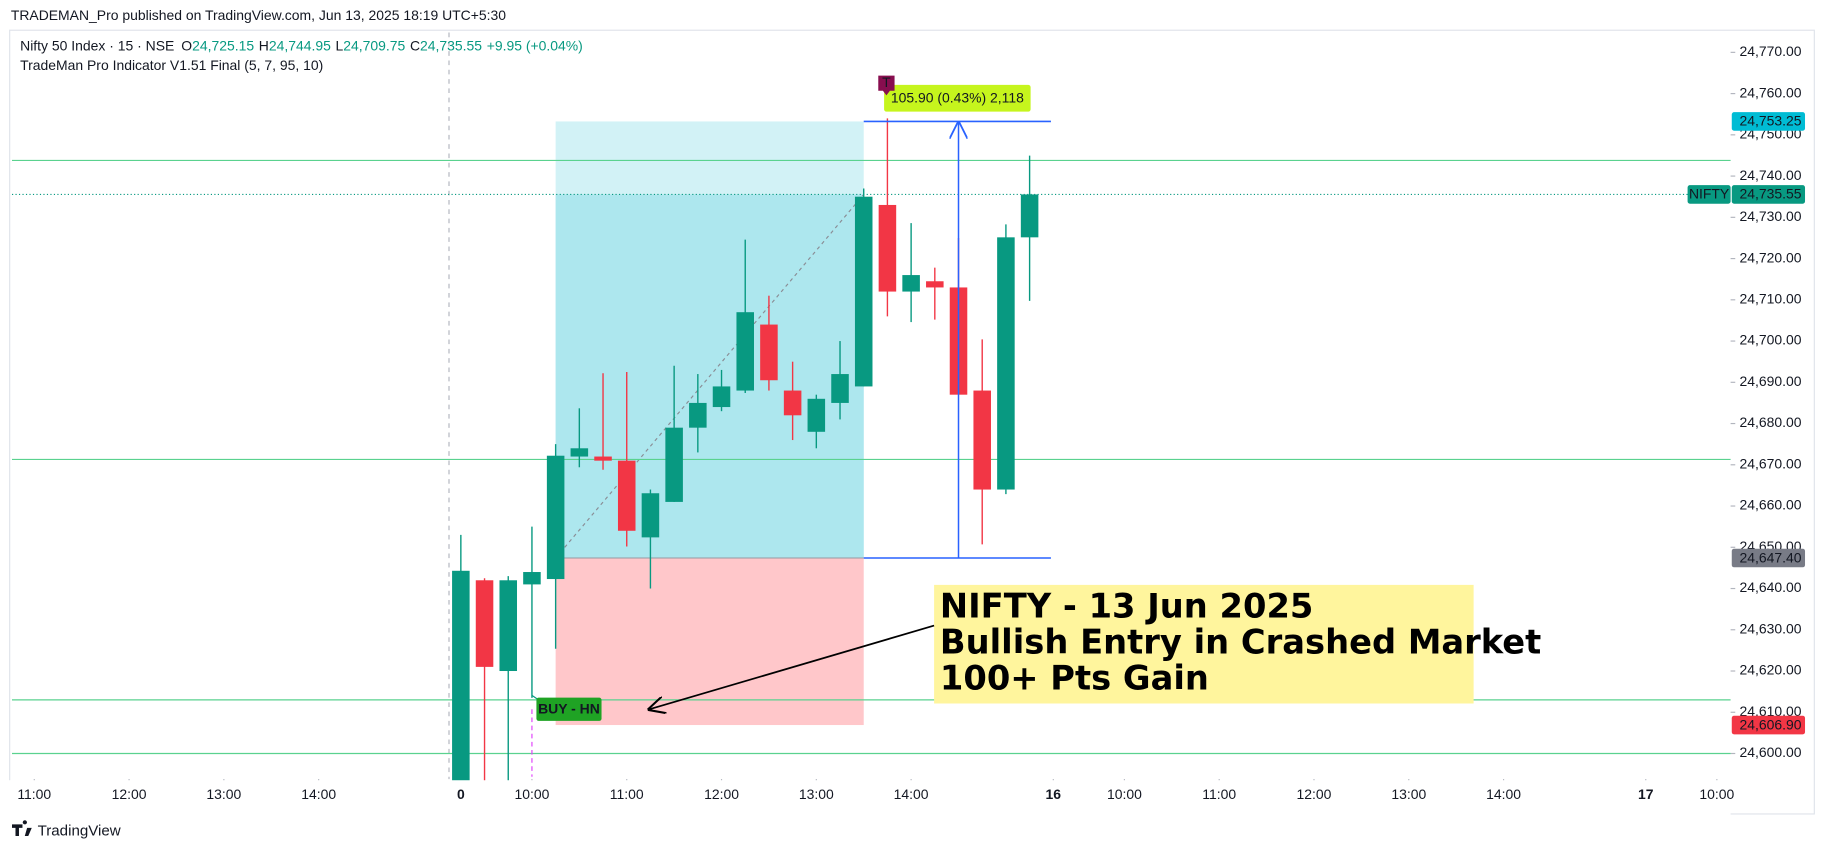 Image resolution: width=1824 pixels, height=850 pixels. What do you see at coordinates (1127, 606) in the screenshot?
I see `annotation-line: NIFTY - 13 Jun 2025` at bounding box center [1127, 606].